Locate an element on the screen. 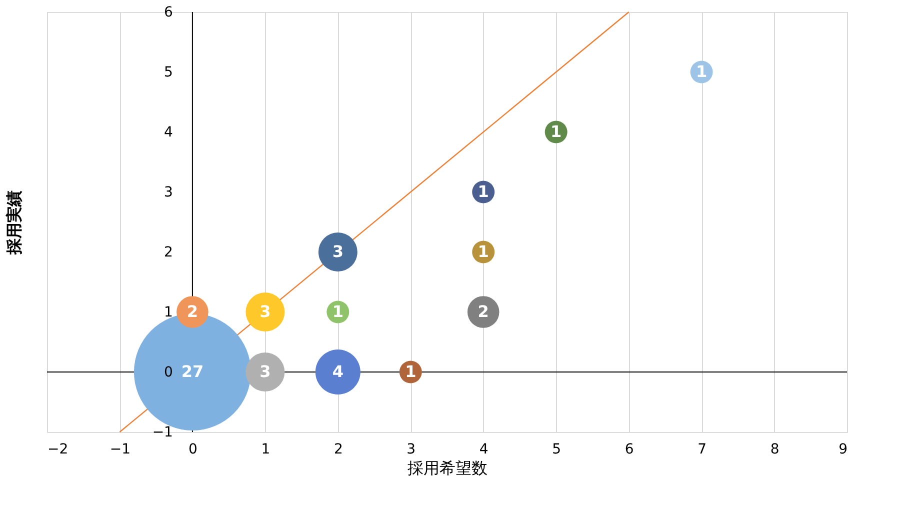 This screenshot has height=520, width=920. y-tick-label: 6 is located at coordinates (169, 12).